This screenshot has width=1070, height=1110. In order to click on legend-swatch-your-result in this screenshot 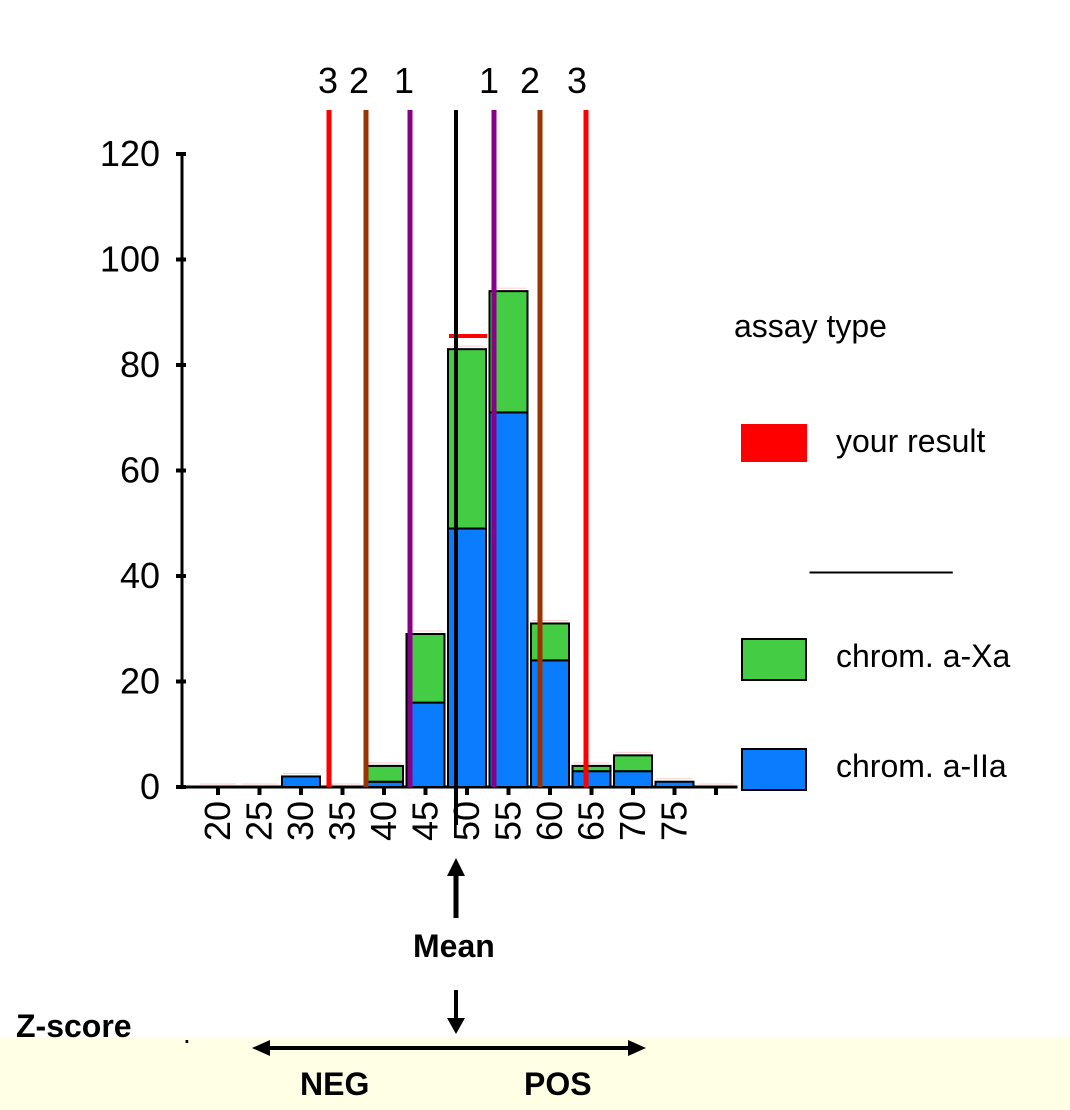, I will do `click(774, 443)`.